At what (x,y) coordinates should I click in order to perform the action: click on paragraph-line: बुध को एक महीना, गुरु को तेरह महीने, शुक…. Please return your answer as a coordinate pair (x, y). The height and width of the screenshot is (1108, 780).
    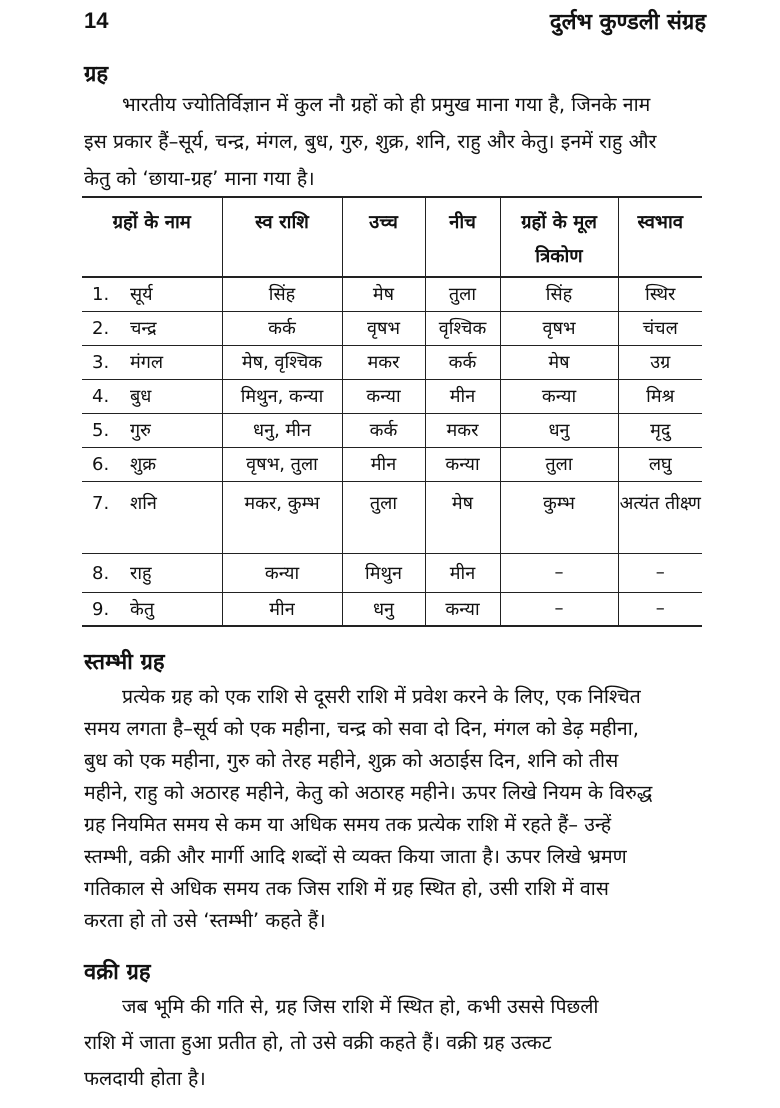
    Looking at the image, I should click on (351, 760).